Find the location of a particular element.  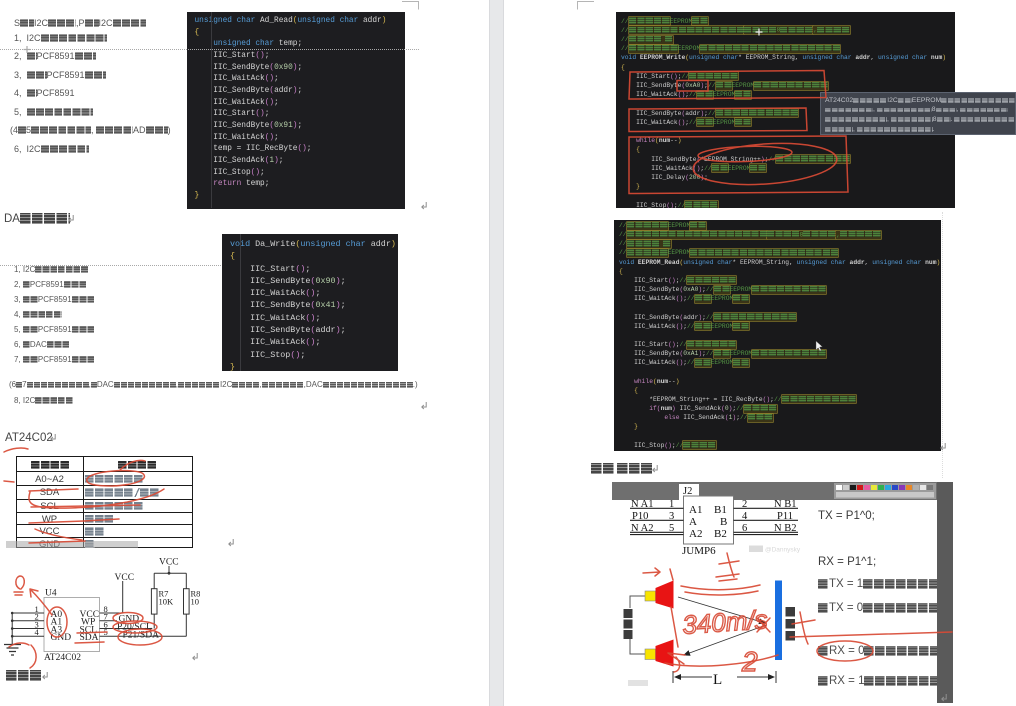

svg-text: 10K is located at coordinates (167, 602).